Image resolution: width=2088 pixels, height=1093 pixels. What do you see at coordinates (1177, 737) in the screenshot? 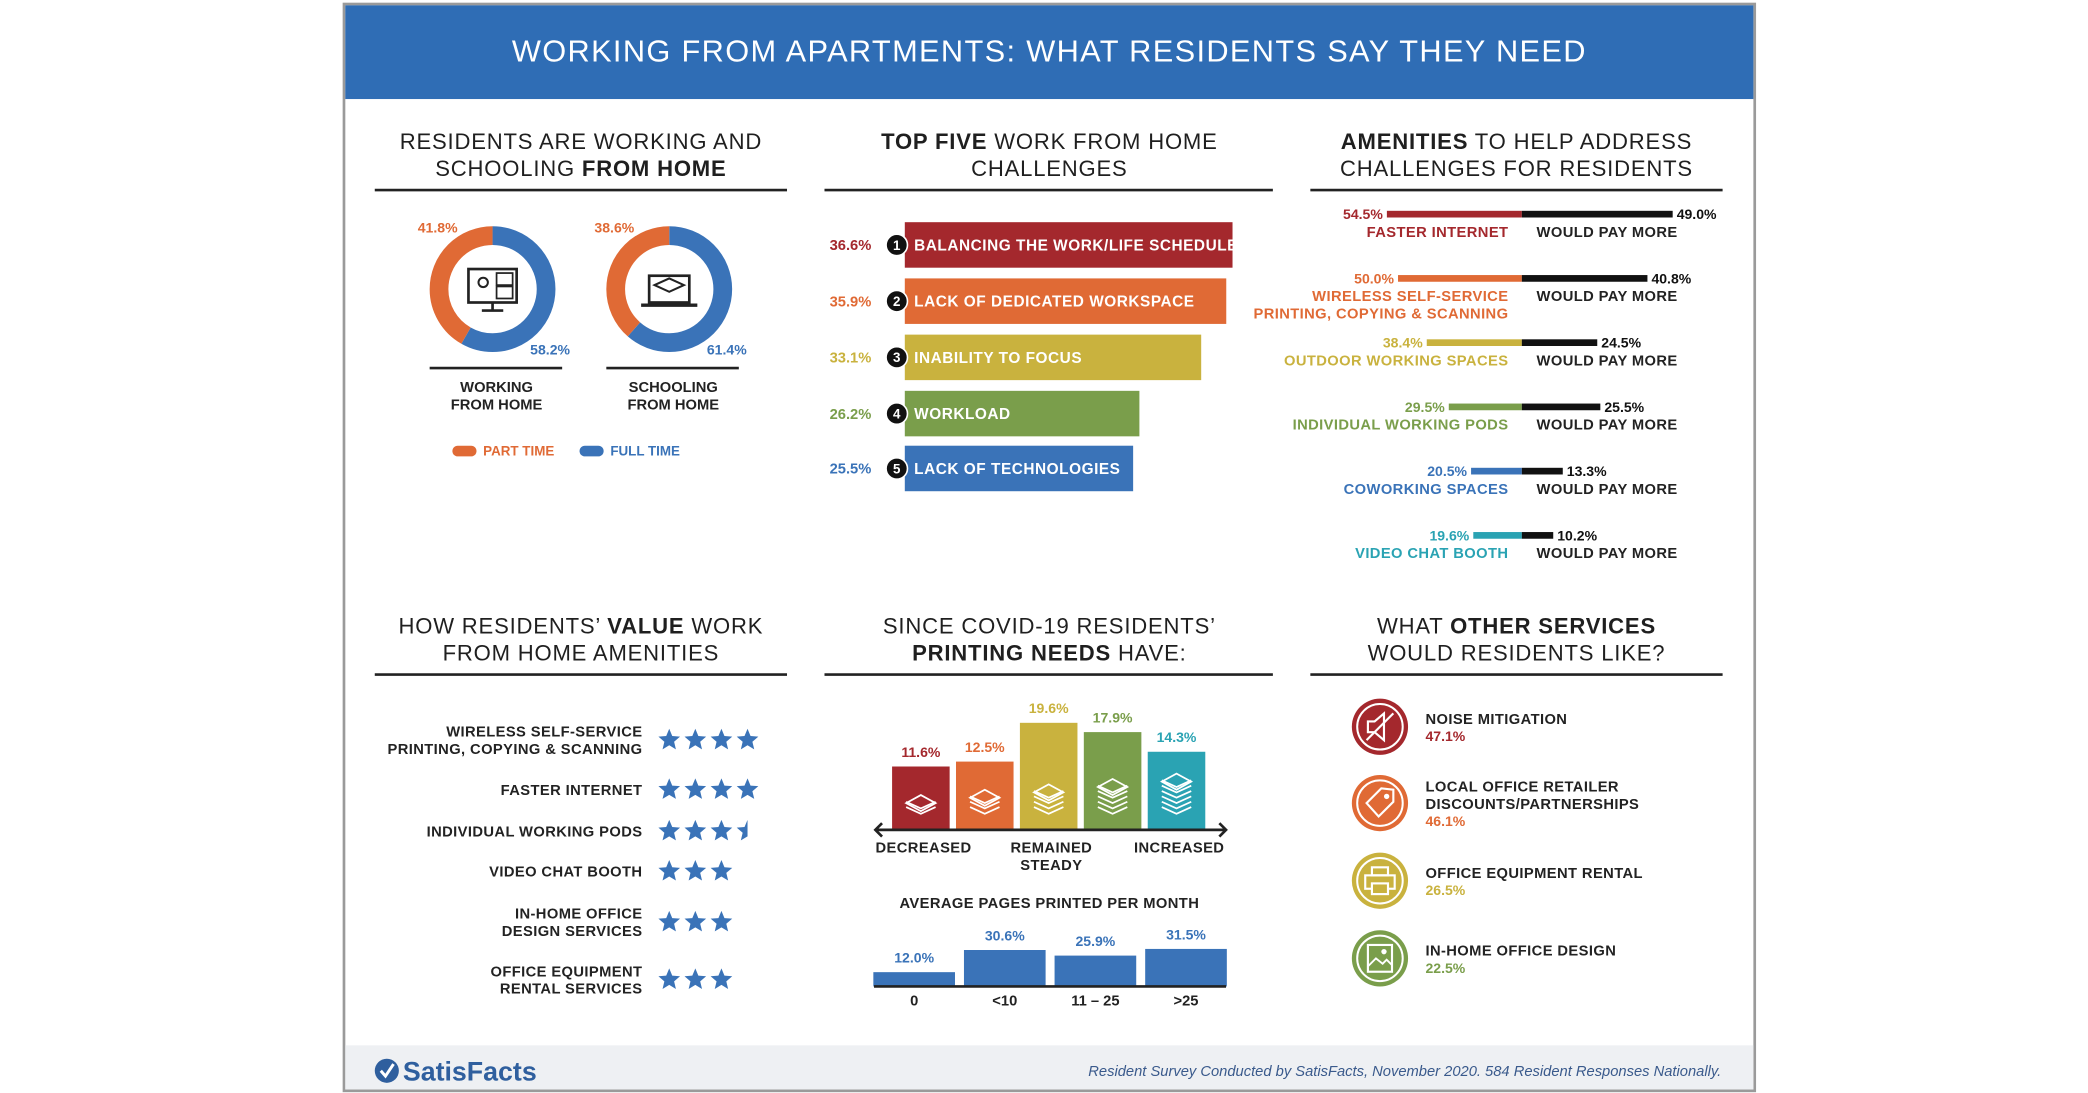
I see `value-label: 14.3%` at bounding box center [1177, 737].